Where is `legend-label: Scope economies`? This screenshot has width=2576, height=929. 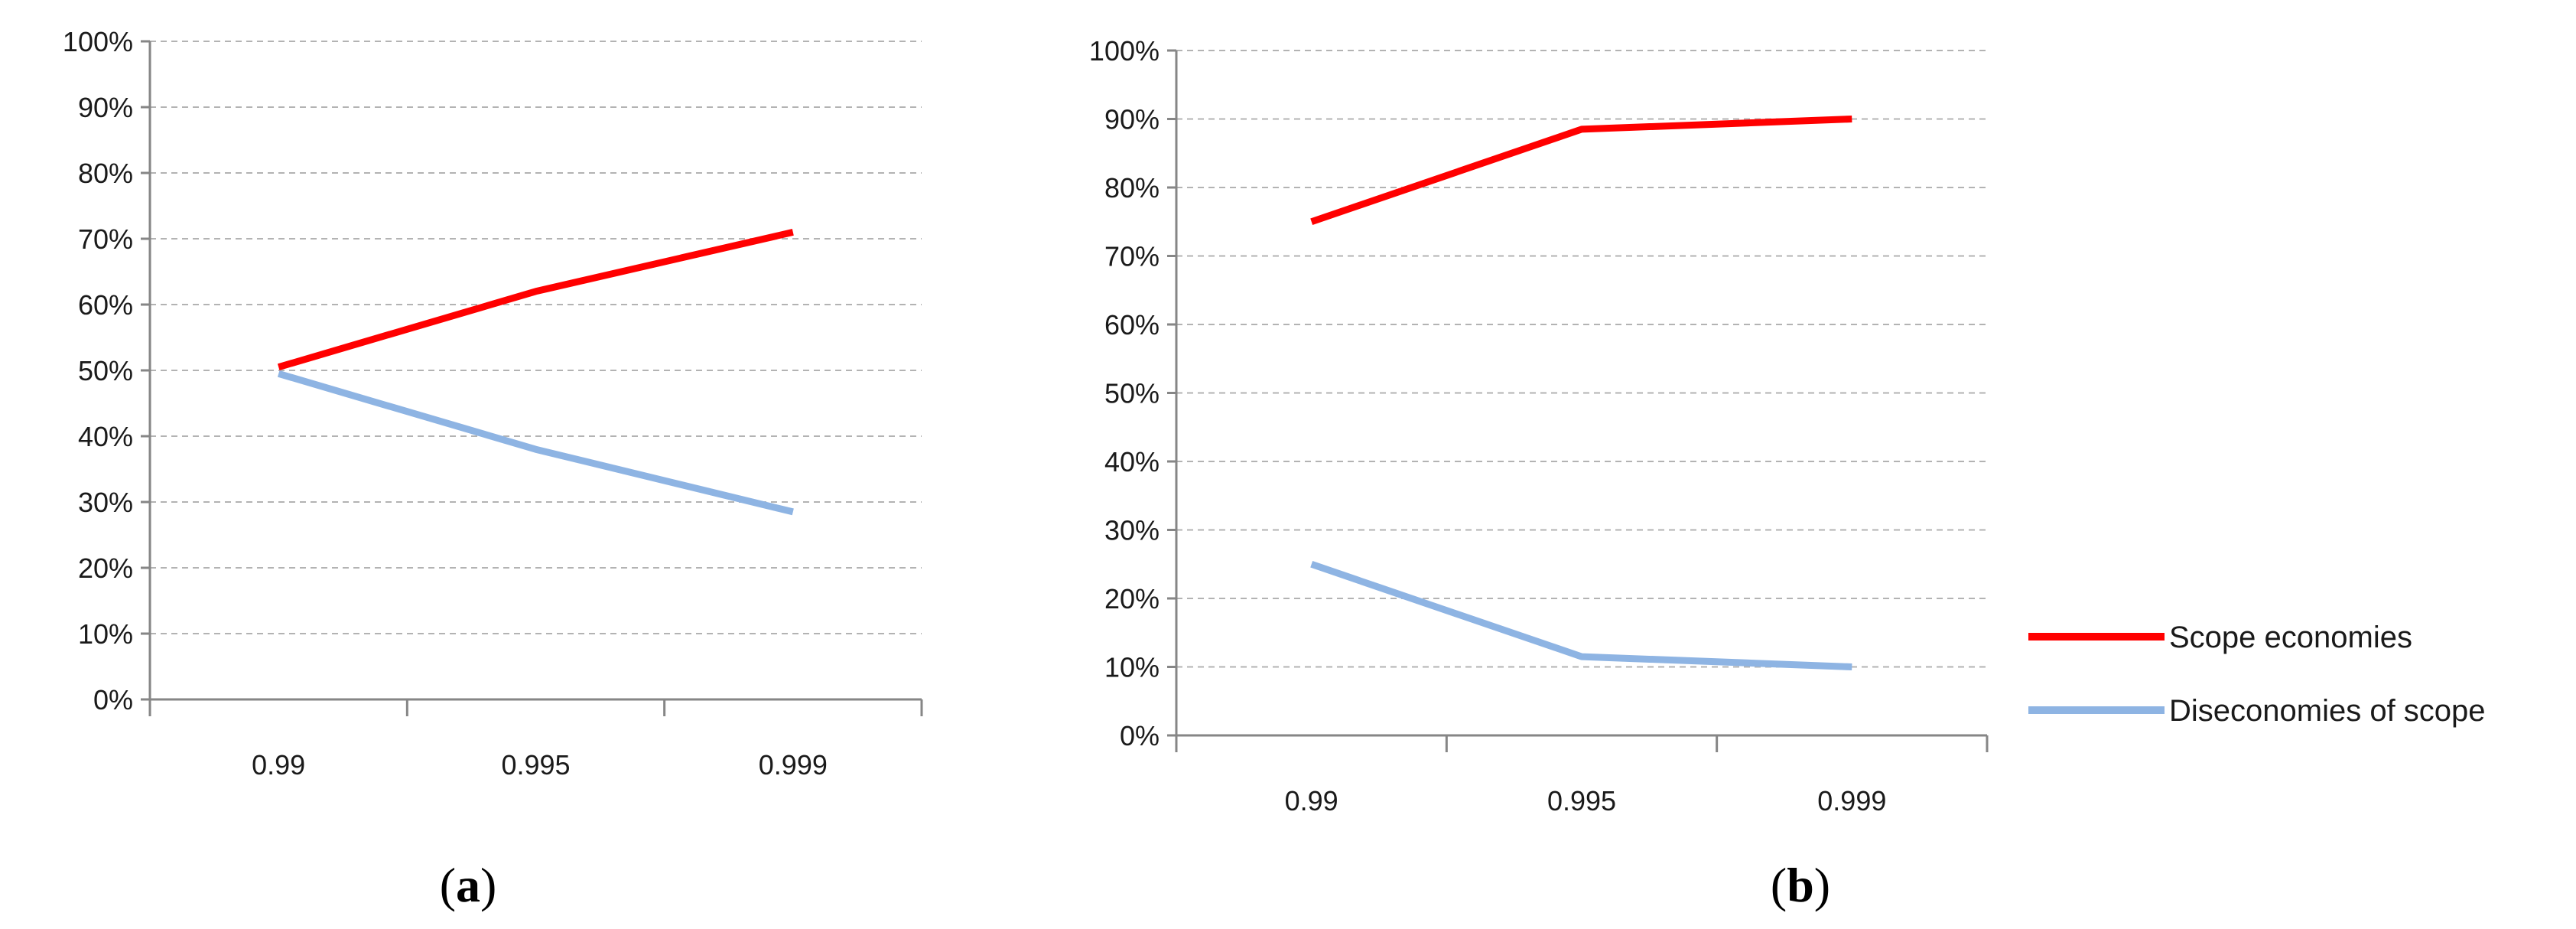
legend-label: Scope economies is located at coordinates (2290, 637).